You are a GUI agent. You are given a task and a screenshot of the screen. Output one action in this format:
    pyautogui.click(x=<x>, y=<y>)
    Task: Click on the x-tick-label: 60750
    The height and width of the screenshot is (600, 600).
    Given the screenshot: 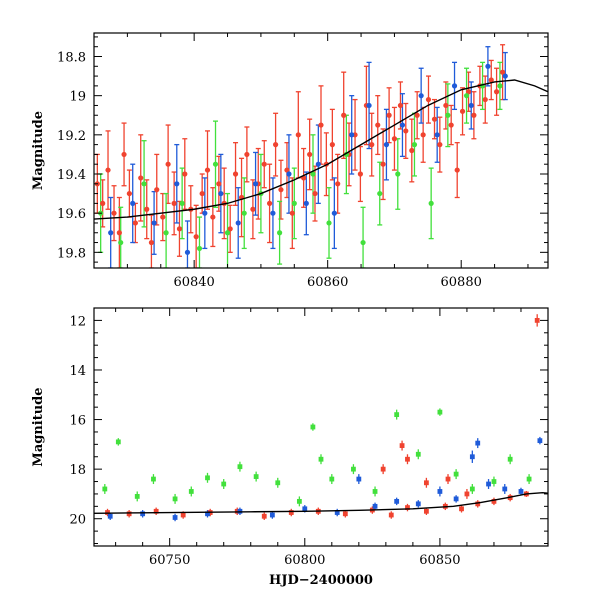 What is the action you would take?
    pyautogui.click(x=169, y=560)
    